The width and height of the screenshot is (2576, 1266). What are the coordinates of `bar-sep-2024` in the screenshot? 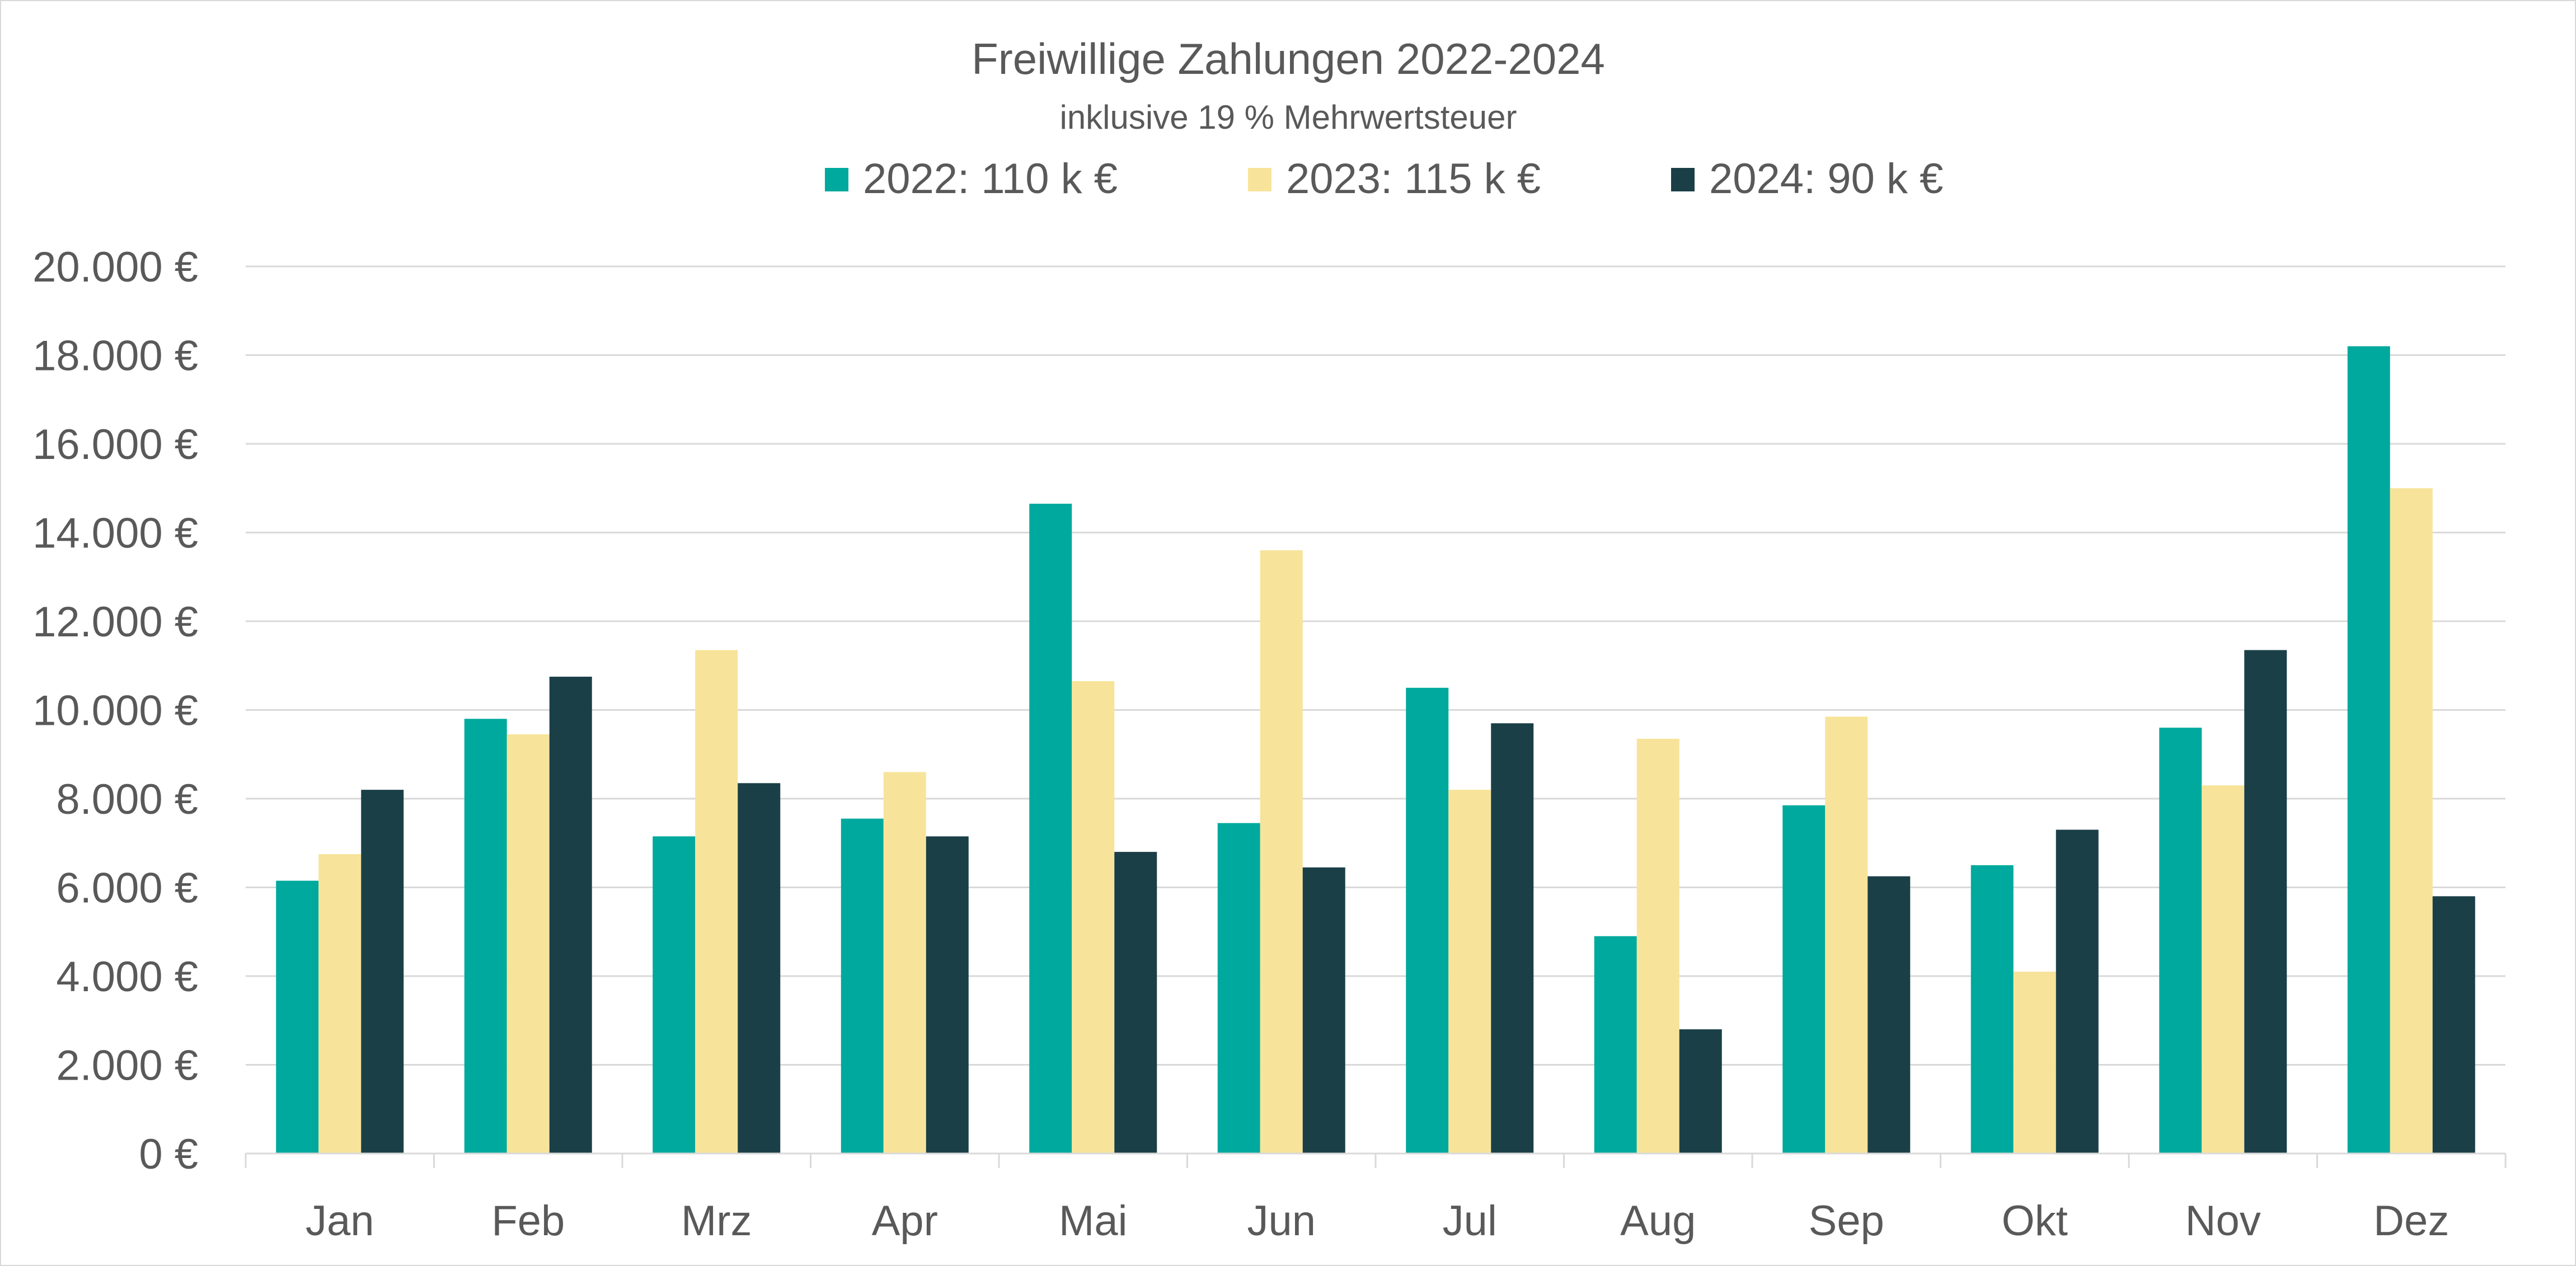 It's located at (1889, 1015).